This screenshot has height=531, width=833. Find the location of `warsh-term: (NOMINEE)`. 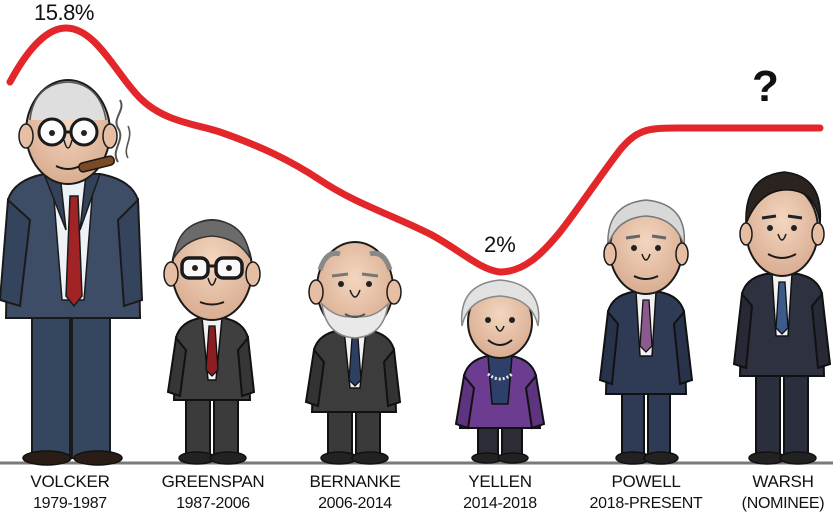

warsh-term: (NOMINEE) is located at coordinates (783, 503).